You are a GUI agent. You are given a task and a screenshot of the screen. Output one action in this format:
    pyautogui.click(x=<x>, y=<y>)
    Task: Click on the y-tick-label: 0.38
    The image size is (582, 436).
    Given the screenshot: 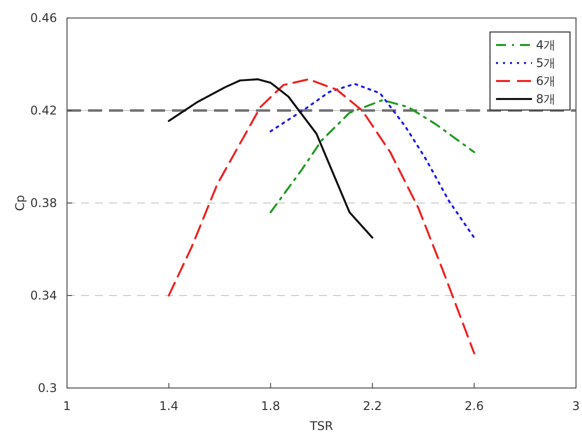 What is the action you would take?
    pyautogui.click(x=43, y=203)
    